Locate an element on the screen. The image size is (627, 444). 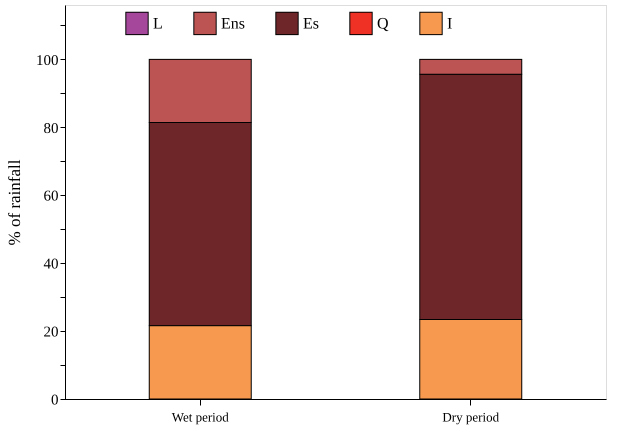
y-axis-title: % of rainfall is located at coordinates (14, 202).